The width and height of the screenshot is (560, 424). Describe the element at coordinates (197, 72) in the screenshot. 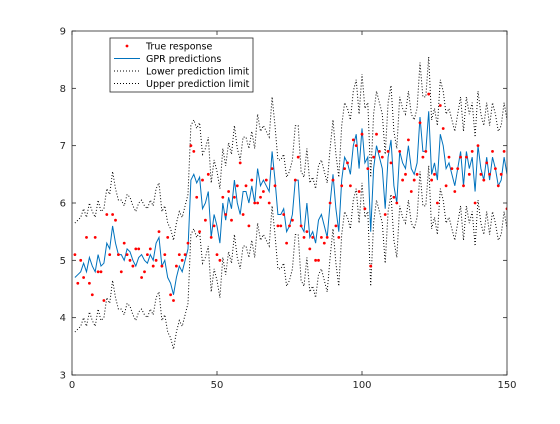

I see `legend-label: Lower prediction limit` at that location.